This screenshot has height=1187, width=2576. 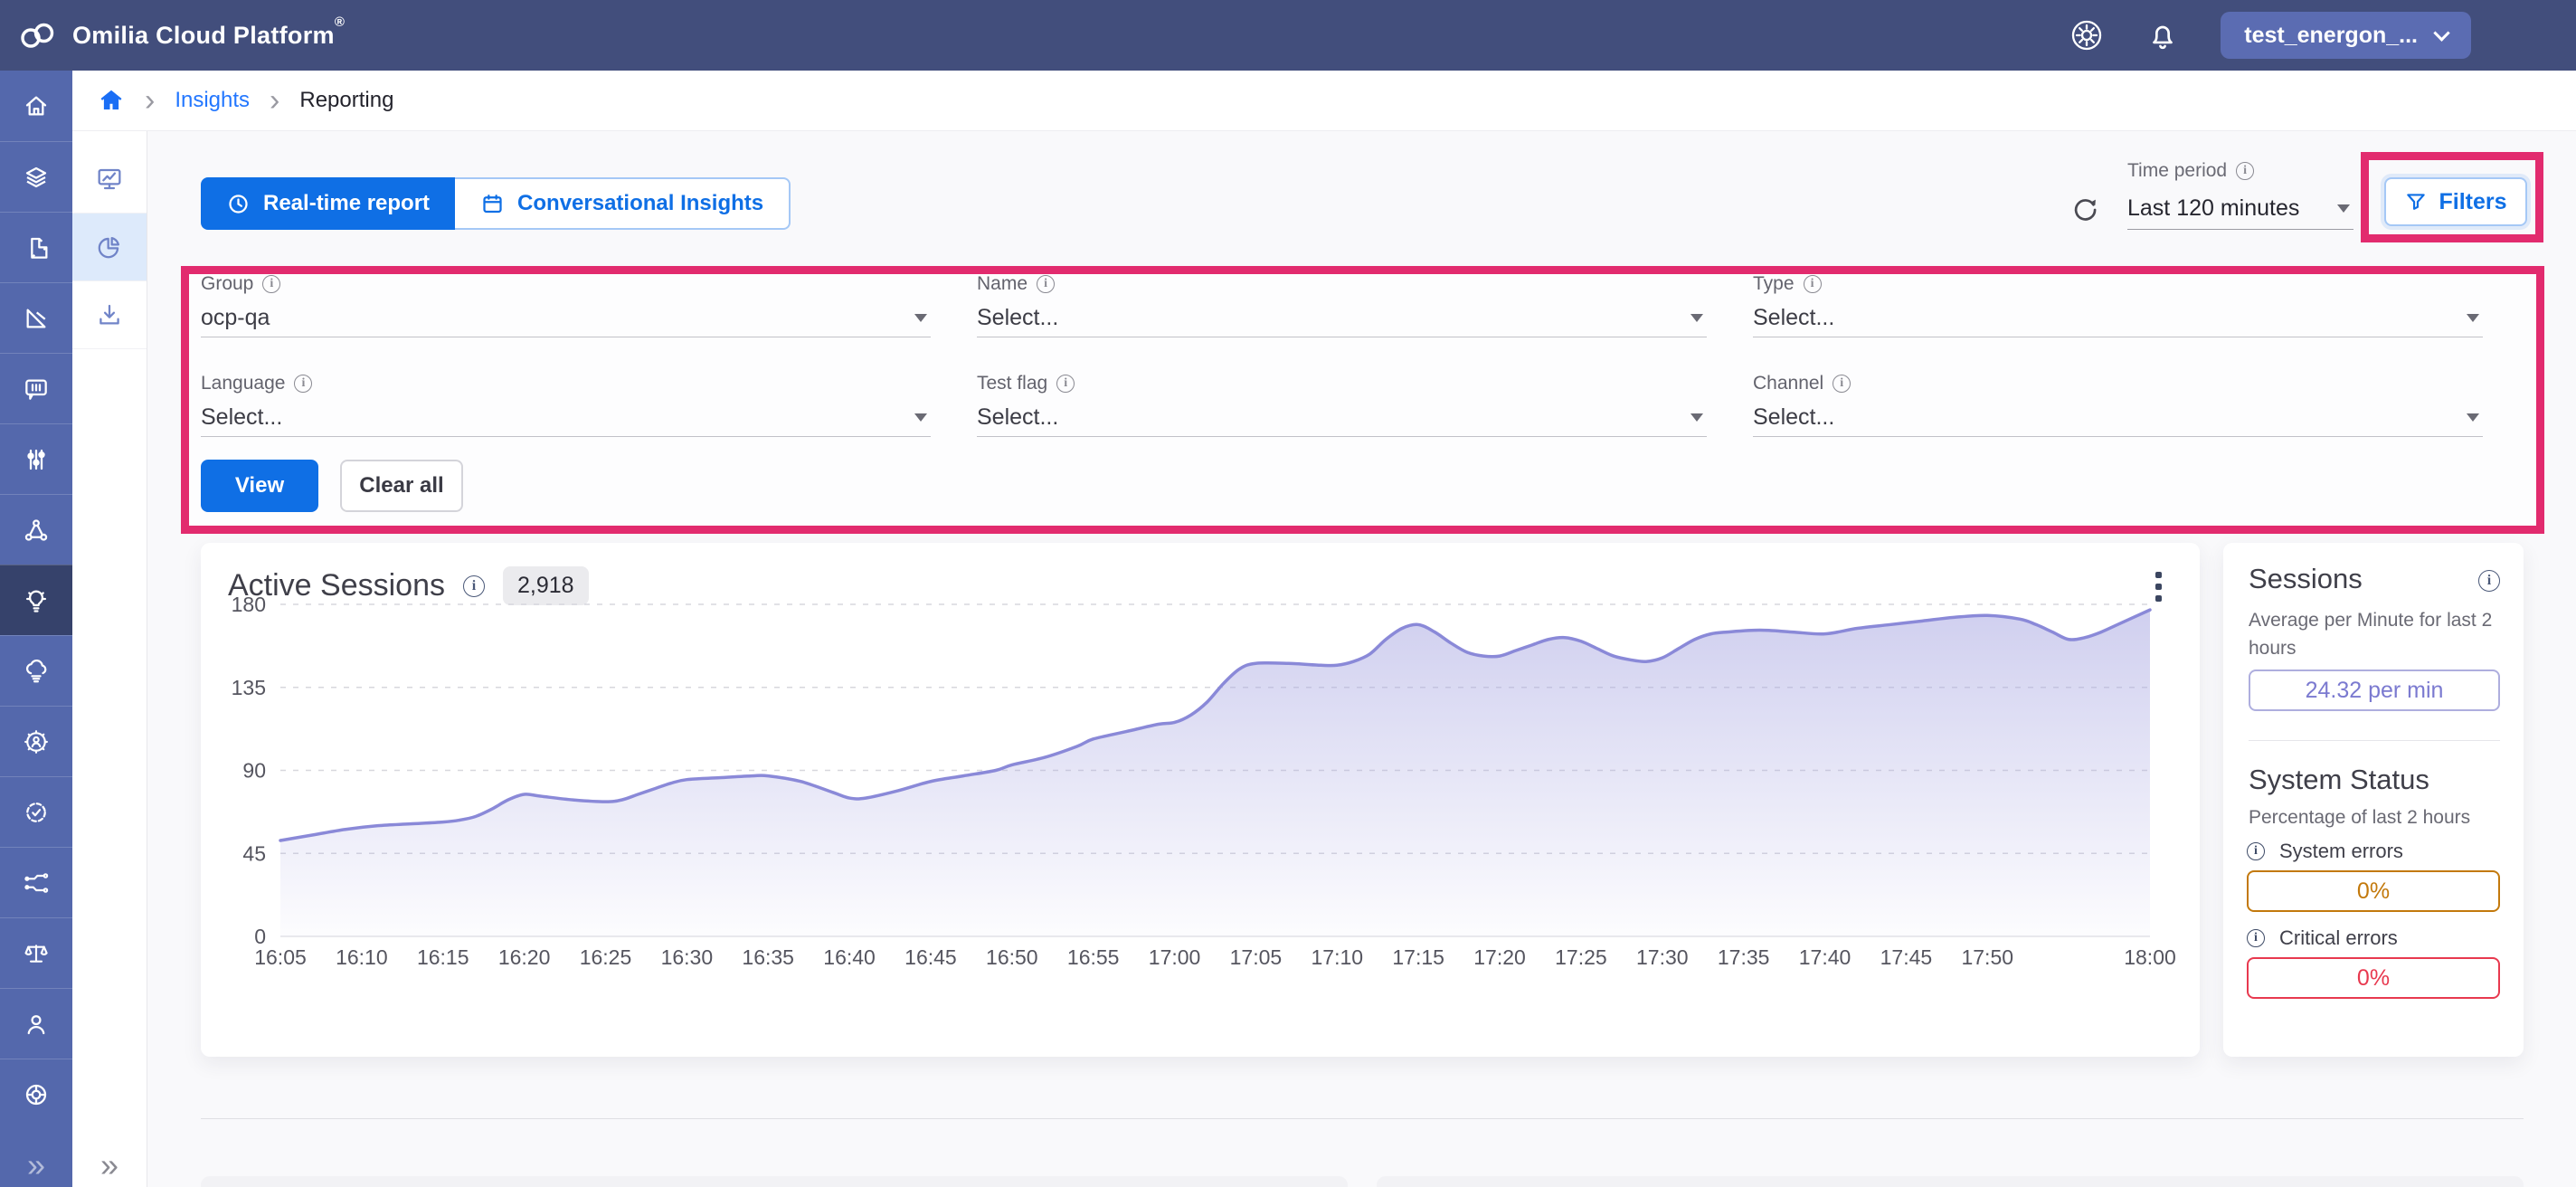 I want to click on svg-text: 17:45, so click(x=1906, y=957).